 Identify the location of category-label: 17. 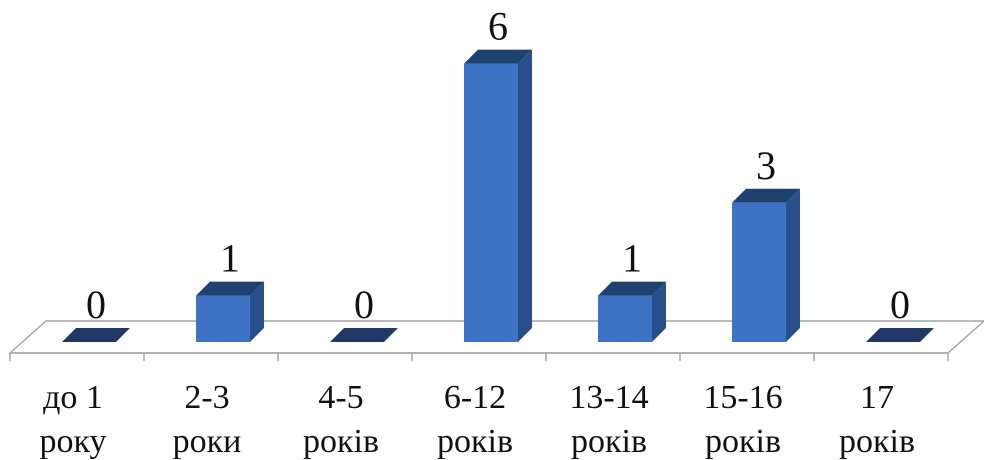
(877, 397).